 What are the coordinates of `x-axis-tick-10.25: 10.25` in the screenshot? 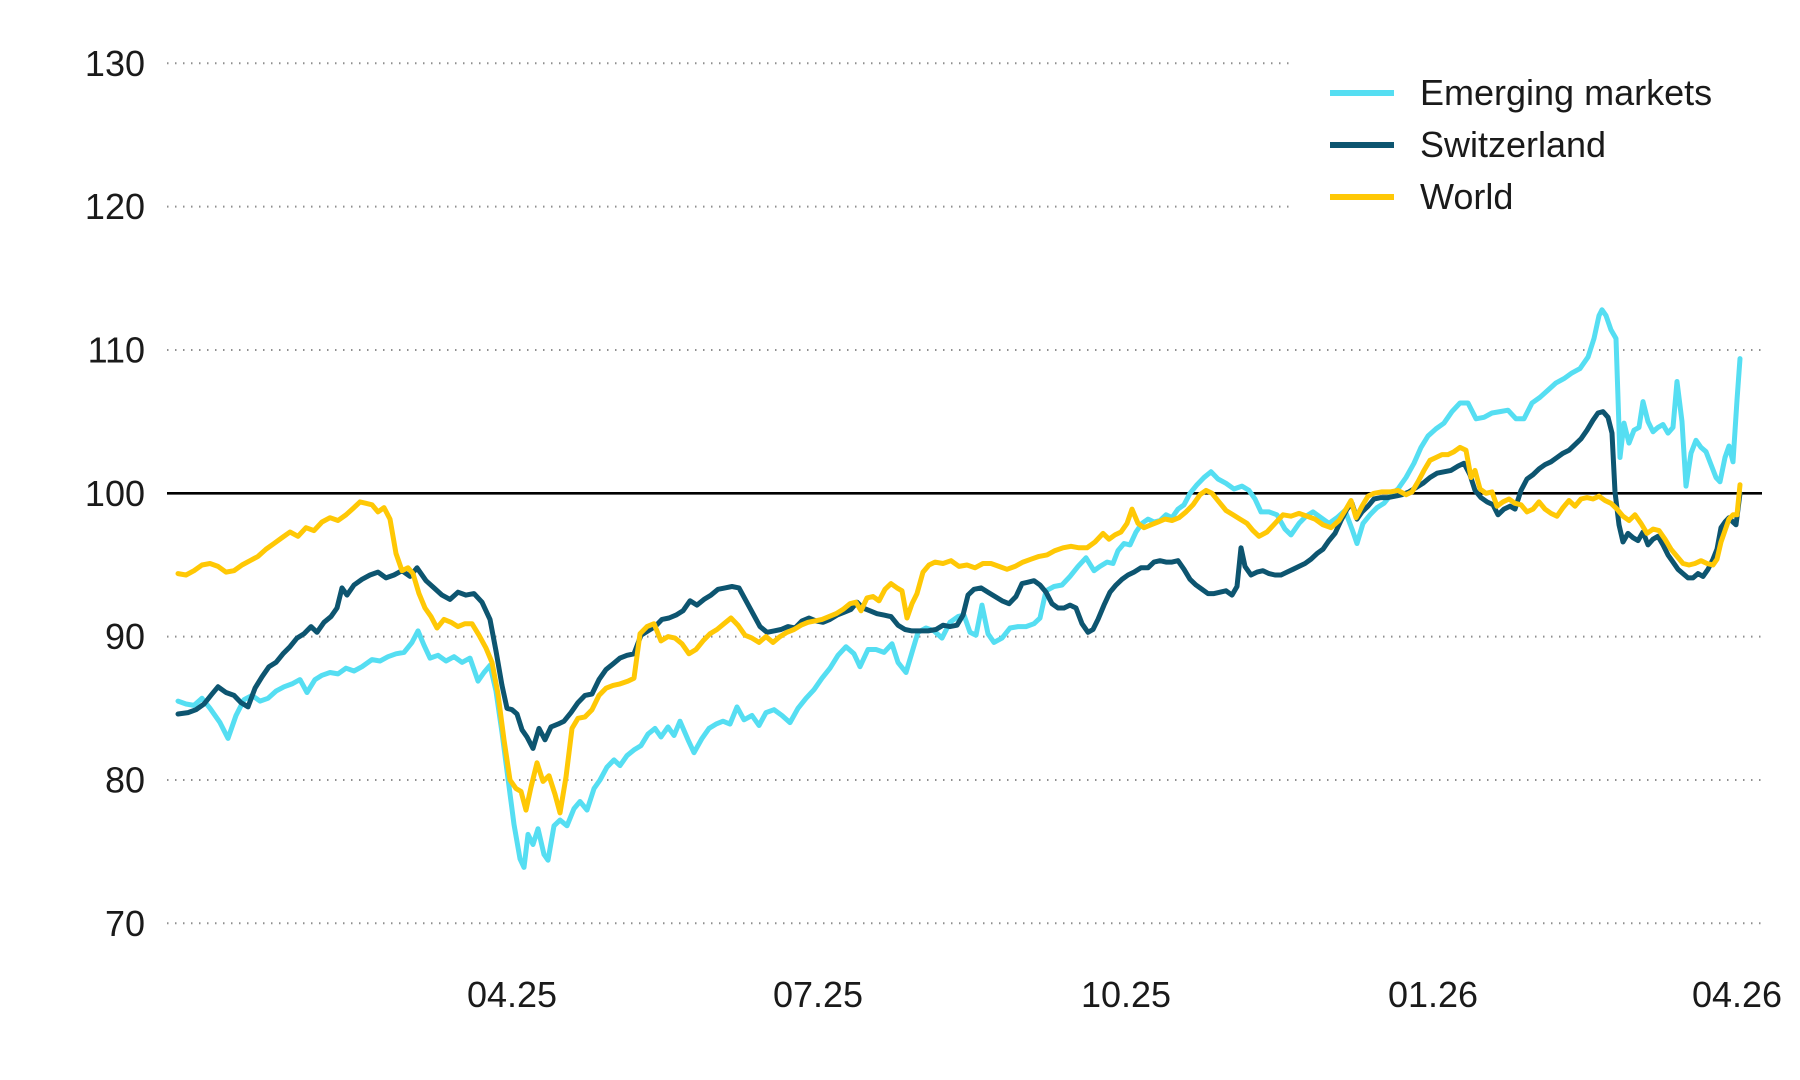 It's located at (1126, 994).